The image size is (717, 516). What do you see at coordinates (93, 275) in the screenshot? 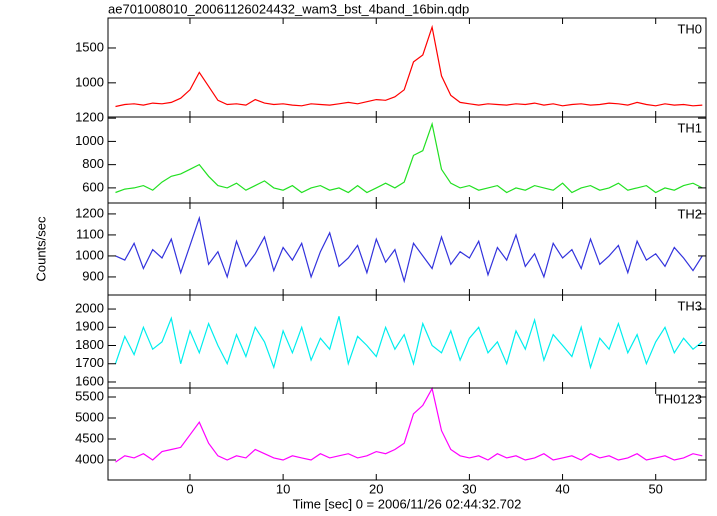
I see `y-tick-label: 900` at bounding box center [93, 275].